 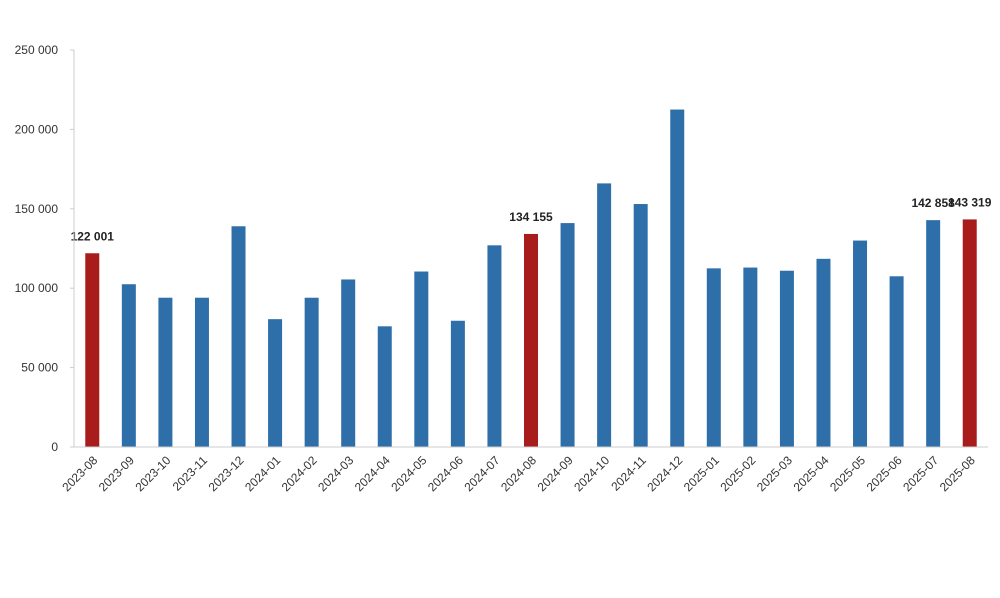 I want to click on x-tick-label: 2023-09, so click(x=116, y=473).